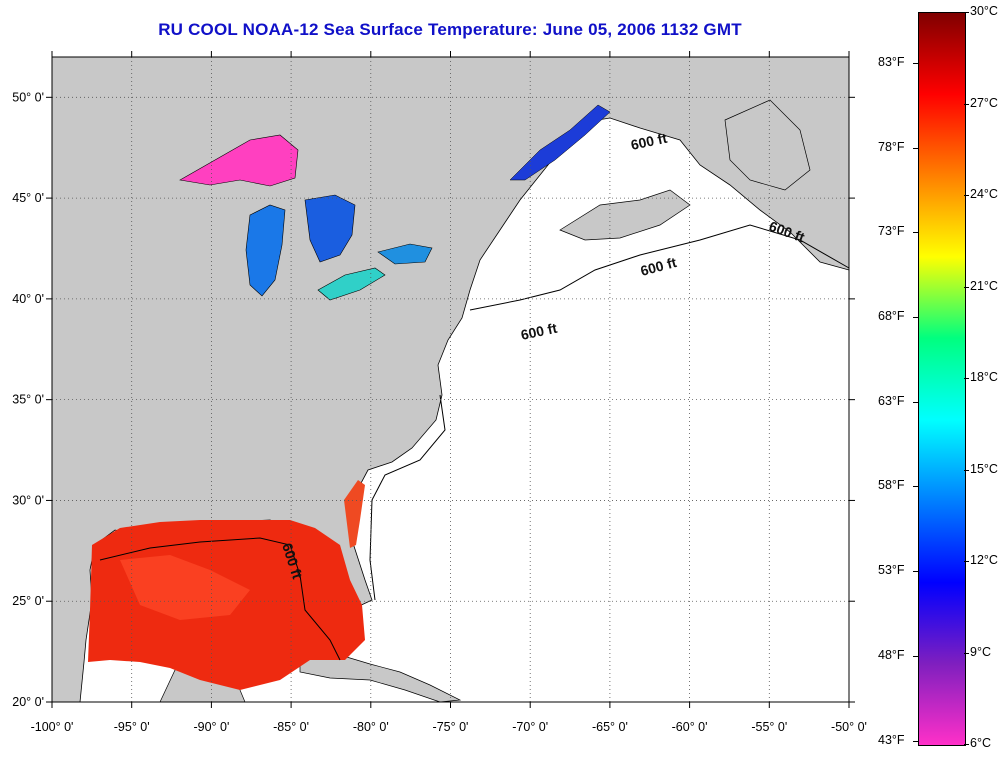 The width and height of the screenshot is (1008, 761). What do you see at coordinates (891, 316) in the screenshot?
I see `colorbar-label-fahrenheit: 68°F` at bounding box center [891, 316].